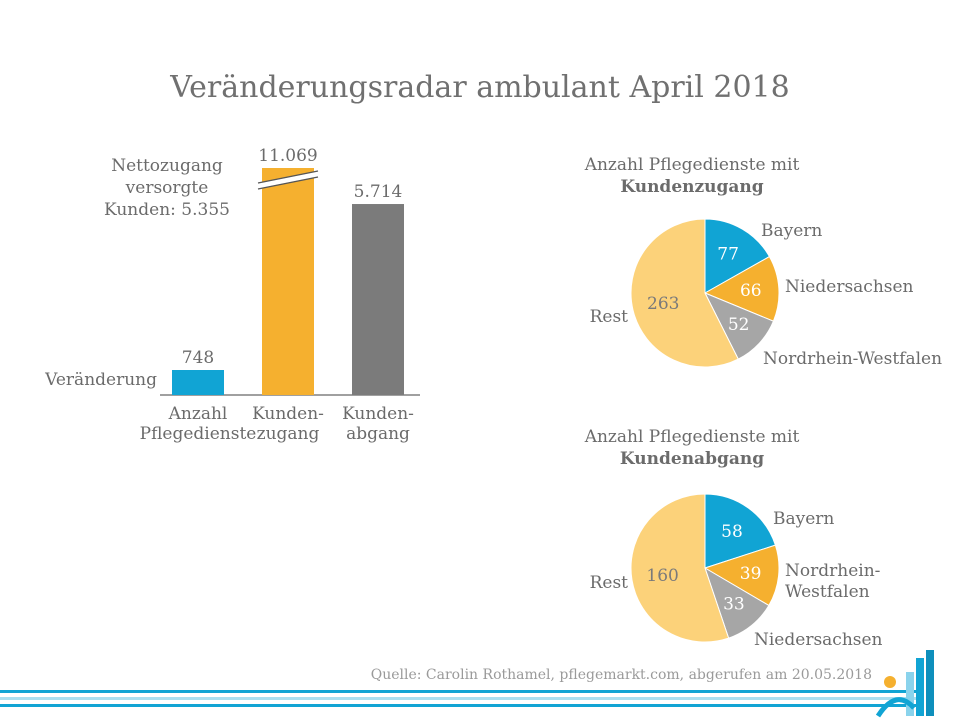 This screenshot has height=720, width=960. Describe the element at coordinates (827, 592) in the screenshot. I see `pie-2-legend-2-line-2: Westfalen` at that location.